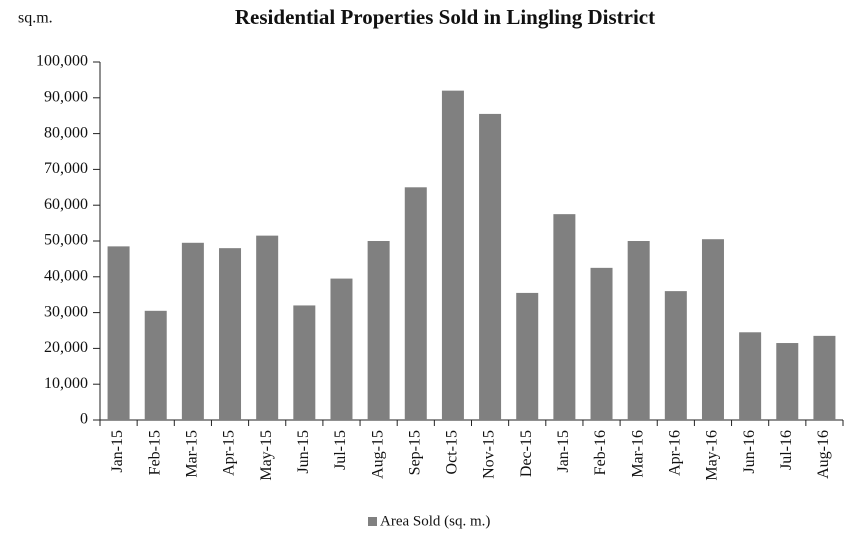  Describe the element at coordinates (372, 521) in the screenshot. I see `legend-swatch` at that location.